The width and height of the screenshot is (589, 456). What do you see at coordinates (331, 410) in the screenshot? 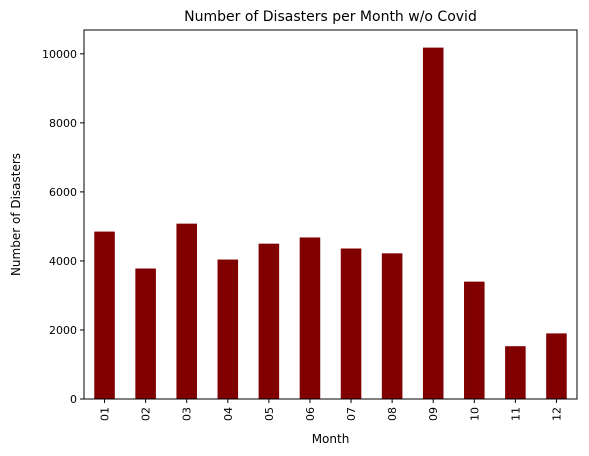
I see `x-axis: 01 02 03 04 05 06 07 08 09 10 11 12` at bounding box center [331, 410].